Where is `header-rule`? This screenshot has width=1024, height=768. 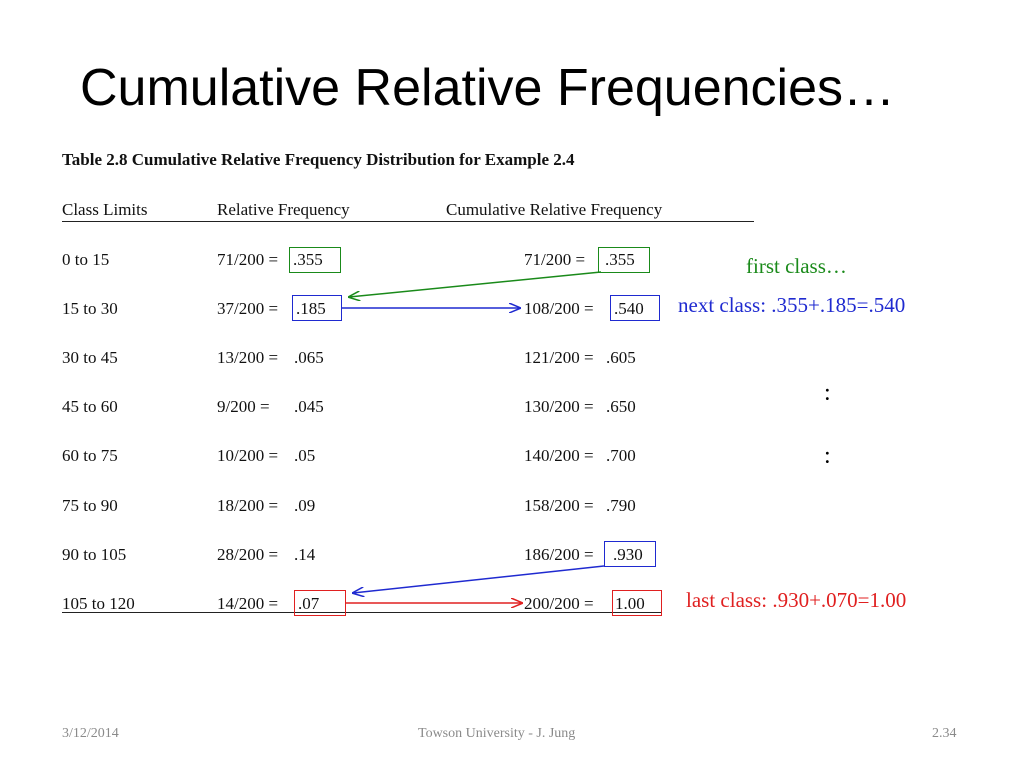
header-rule is located at coordinates (408, 221).